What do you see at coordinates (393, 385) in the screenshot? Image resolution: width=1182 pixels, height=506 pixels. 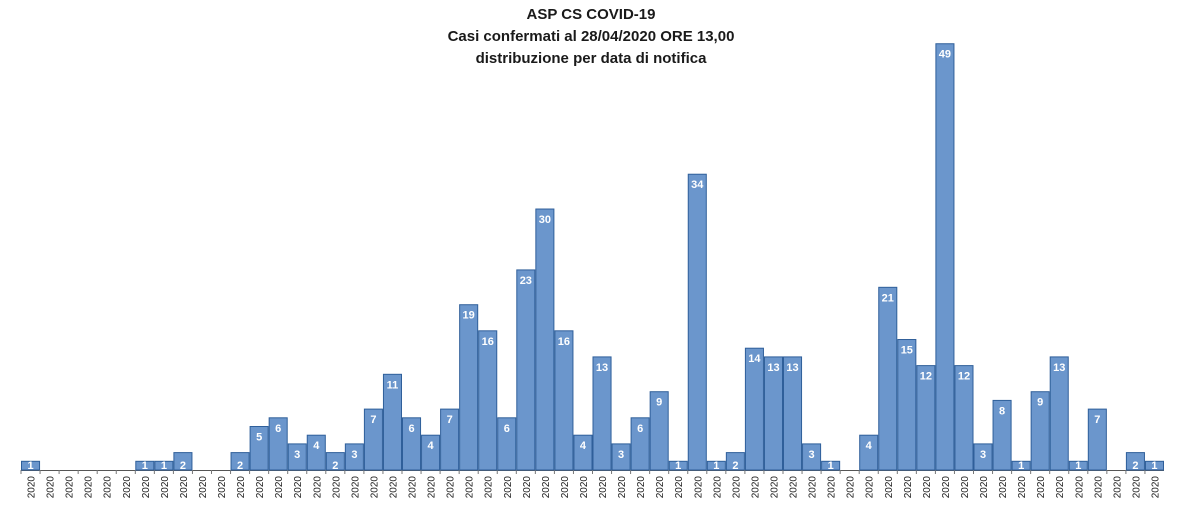 I see `bar-value-label: 11` at bounding box center [393, 385].